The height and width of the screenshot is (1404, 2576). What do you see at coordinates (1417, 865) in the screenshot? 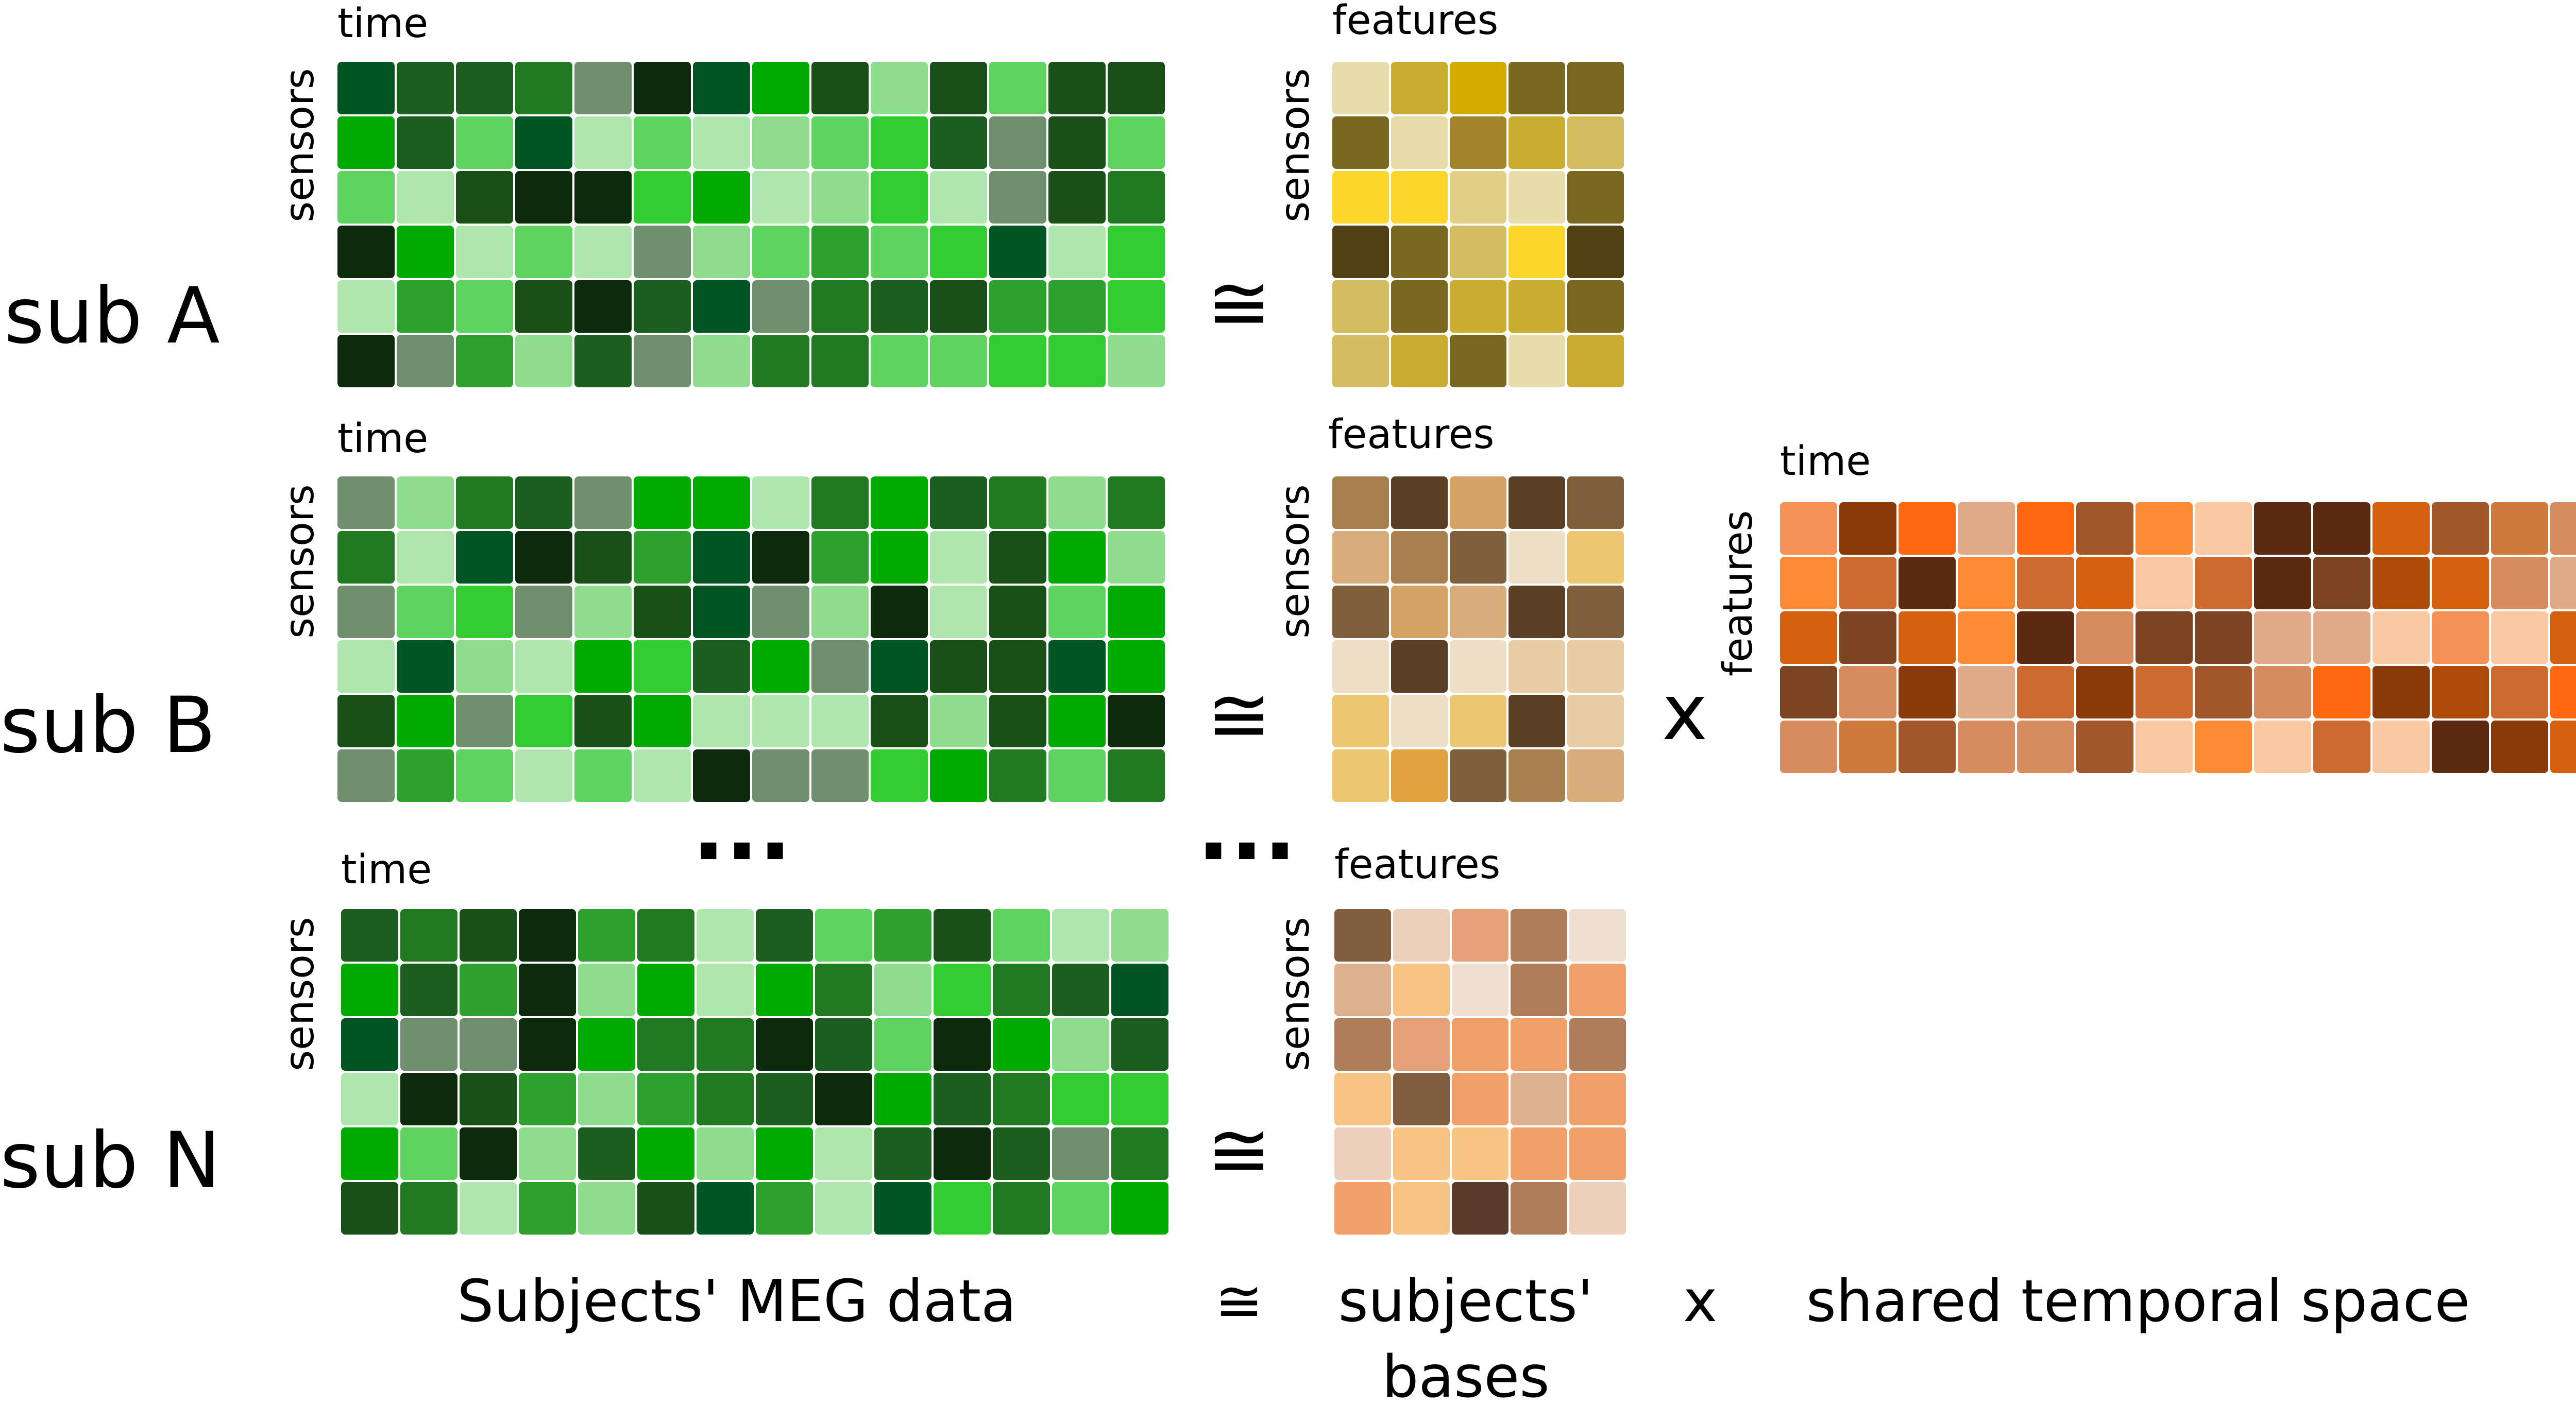
I see `sub-n-features-label: features` at bounding box center [1417, 865].